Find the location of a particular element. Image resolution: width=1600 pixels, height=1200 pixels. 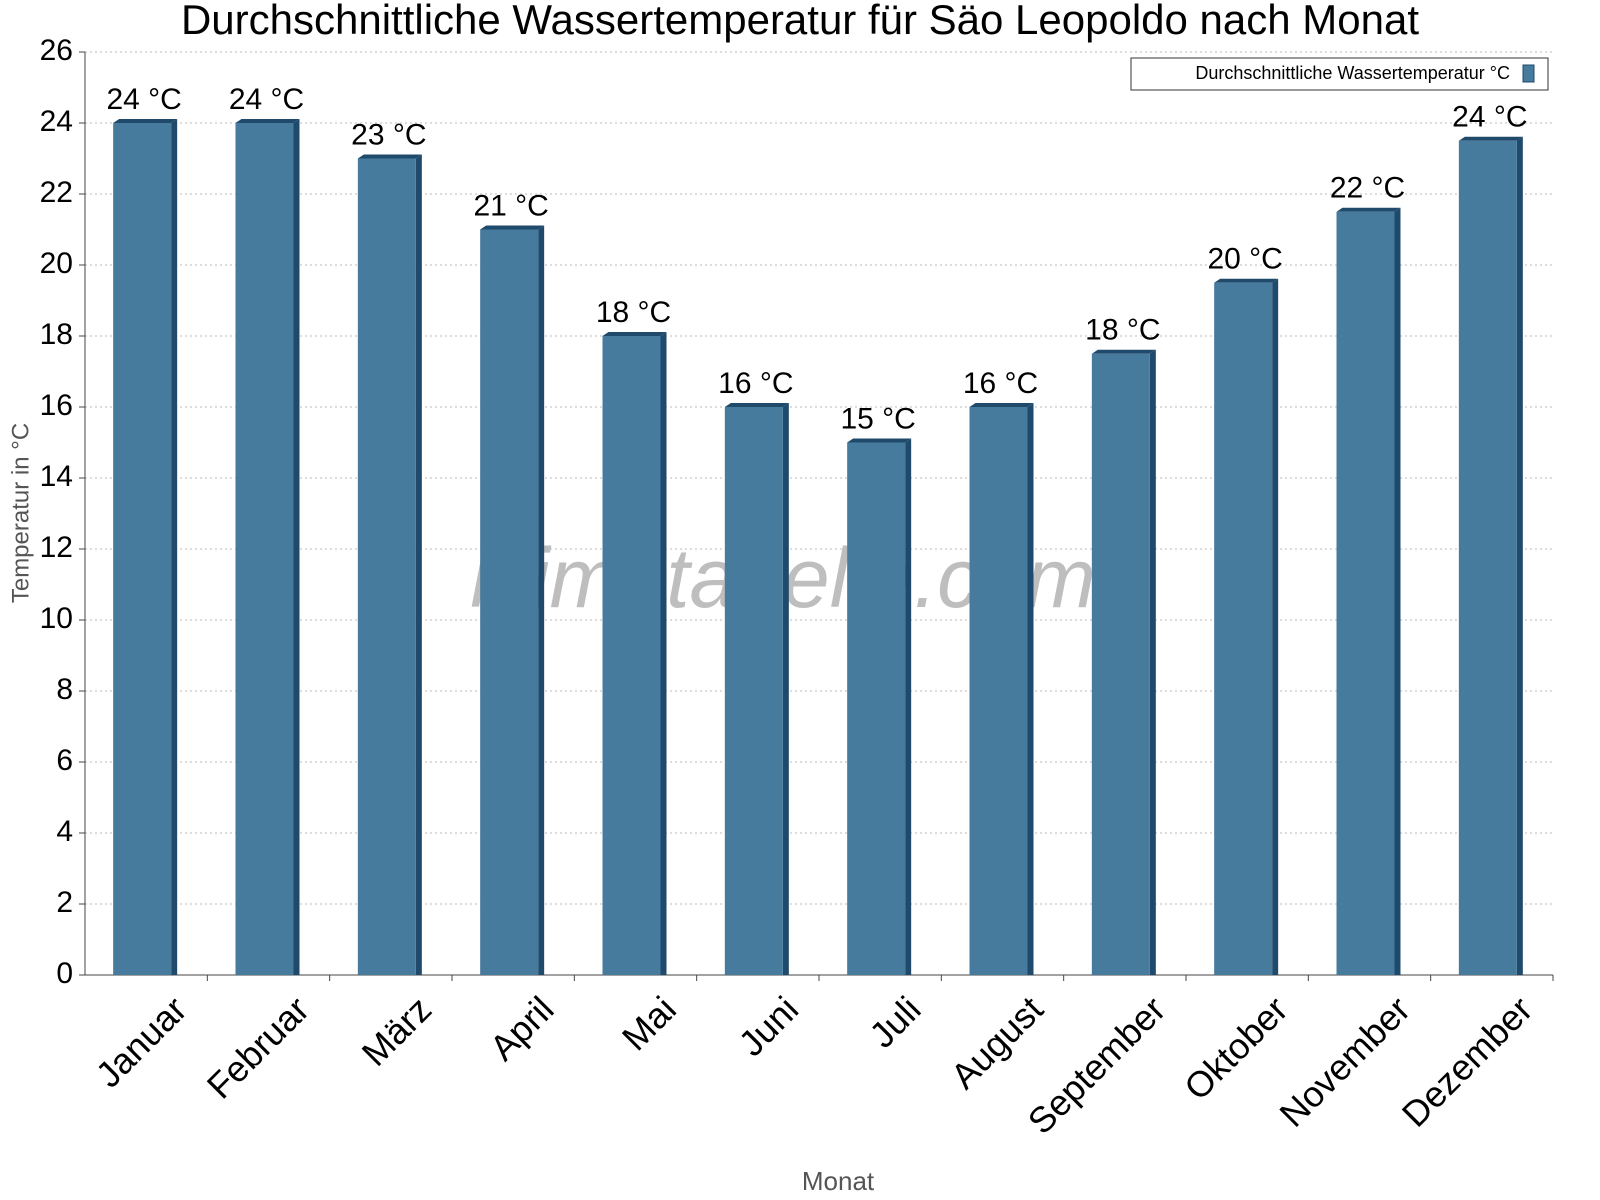

y-tick-label: 26 is located at coordinates (56, 50).